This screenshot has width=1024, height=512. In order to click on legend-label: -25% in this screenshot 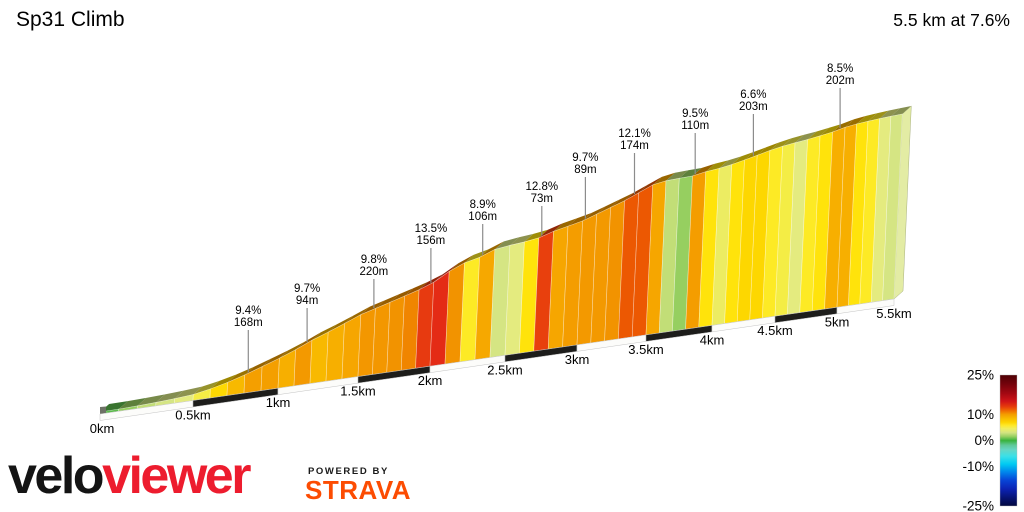, I will do `click(978, 505)`.